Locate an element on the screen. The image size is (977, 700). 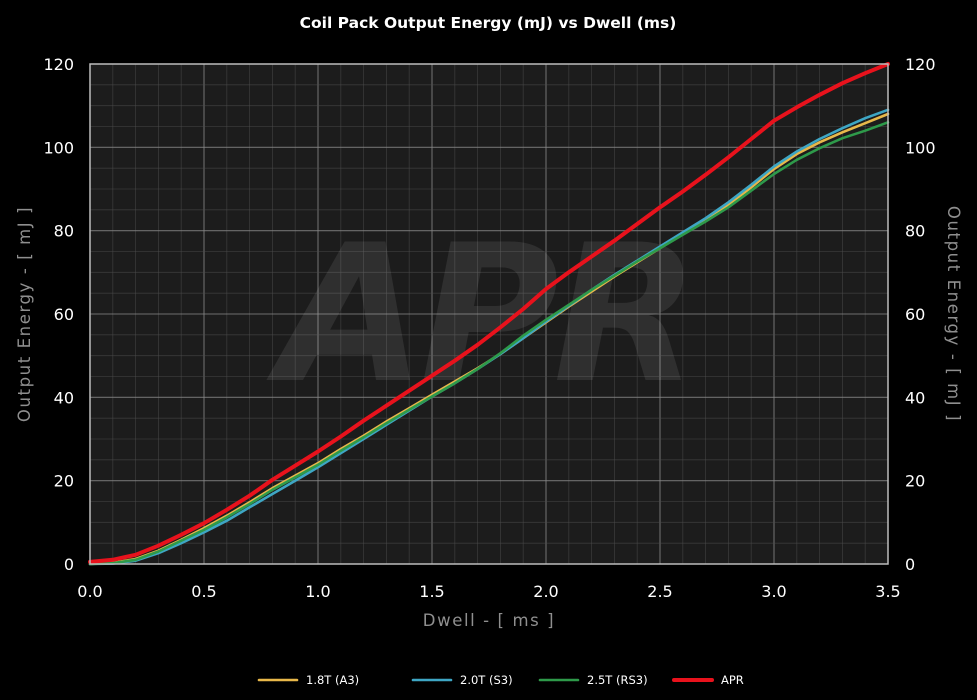
y-tick-label-left: 80 is located at coordinates (64, 231).